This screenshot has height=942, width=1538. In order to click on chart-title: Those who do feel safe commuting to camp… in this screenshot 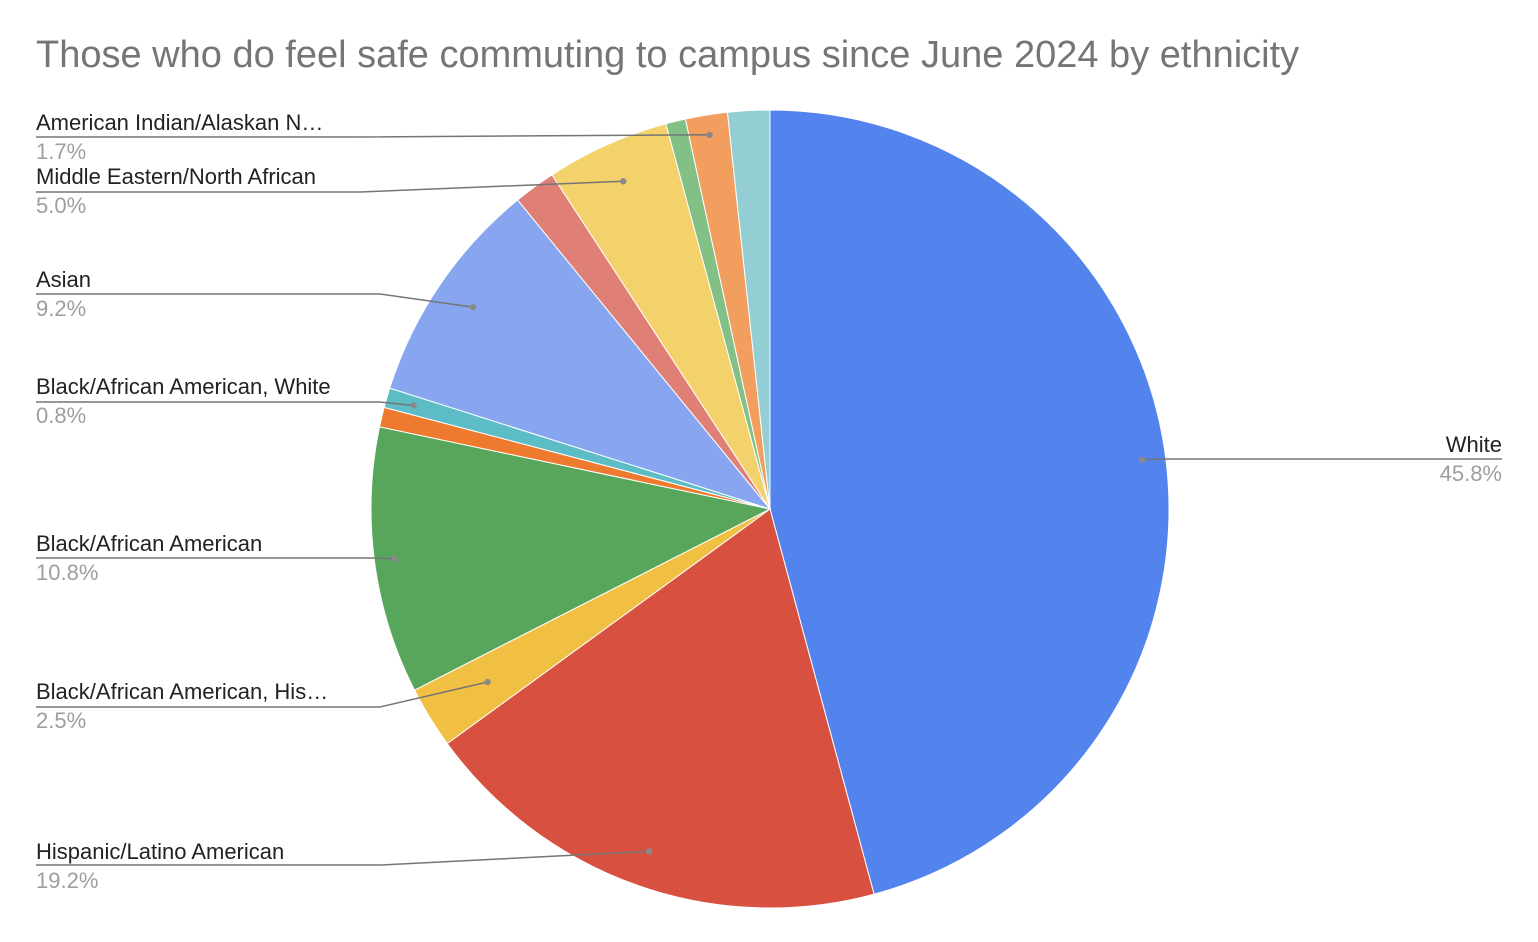, I will do `click(668, 55)`.